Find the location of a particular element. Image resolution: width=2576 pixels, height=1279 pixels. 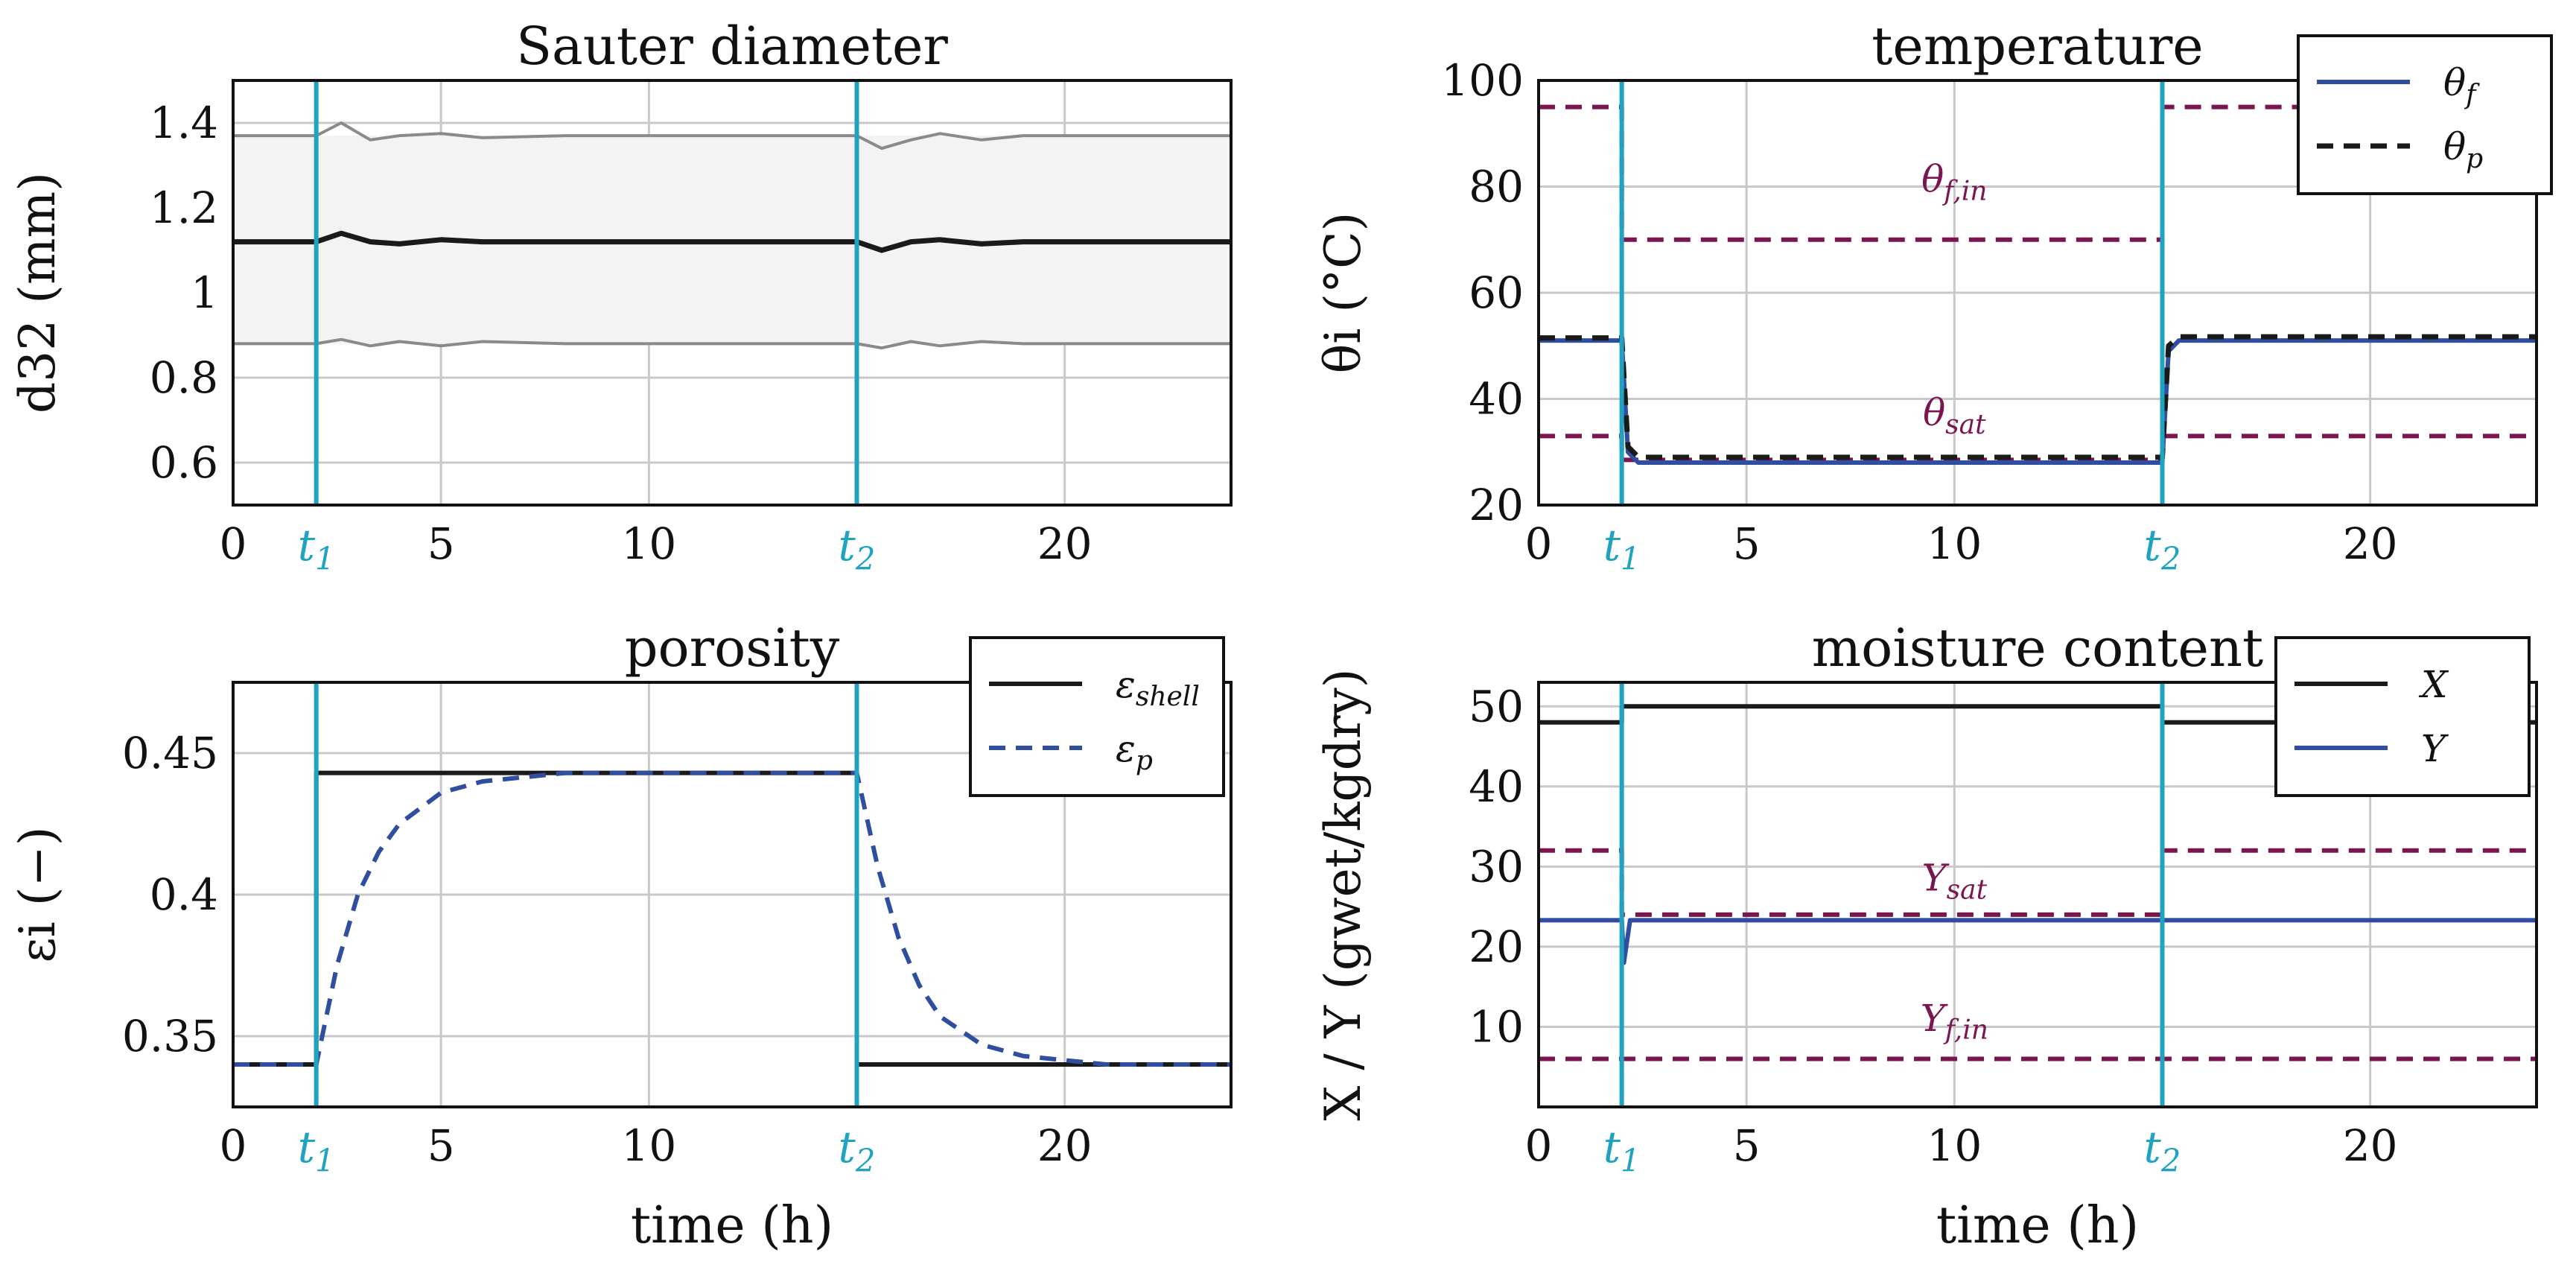

annotation-label: Ysat is located at coordinates (1955, 882).